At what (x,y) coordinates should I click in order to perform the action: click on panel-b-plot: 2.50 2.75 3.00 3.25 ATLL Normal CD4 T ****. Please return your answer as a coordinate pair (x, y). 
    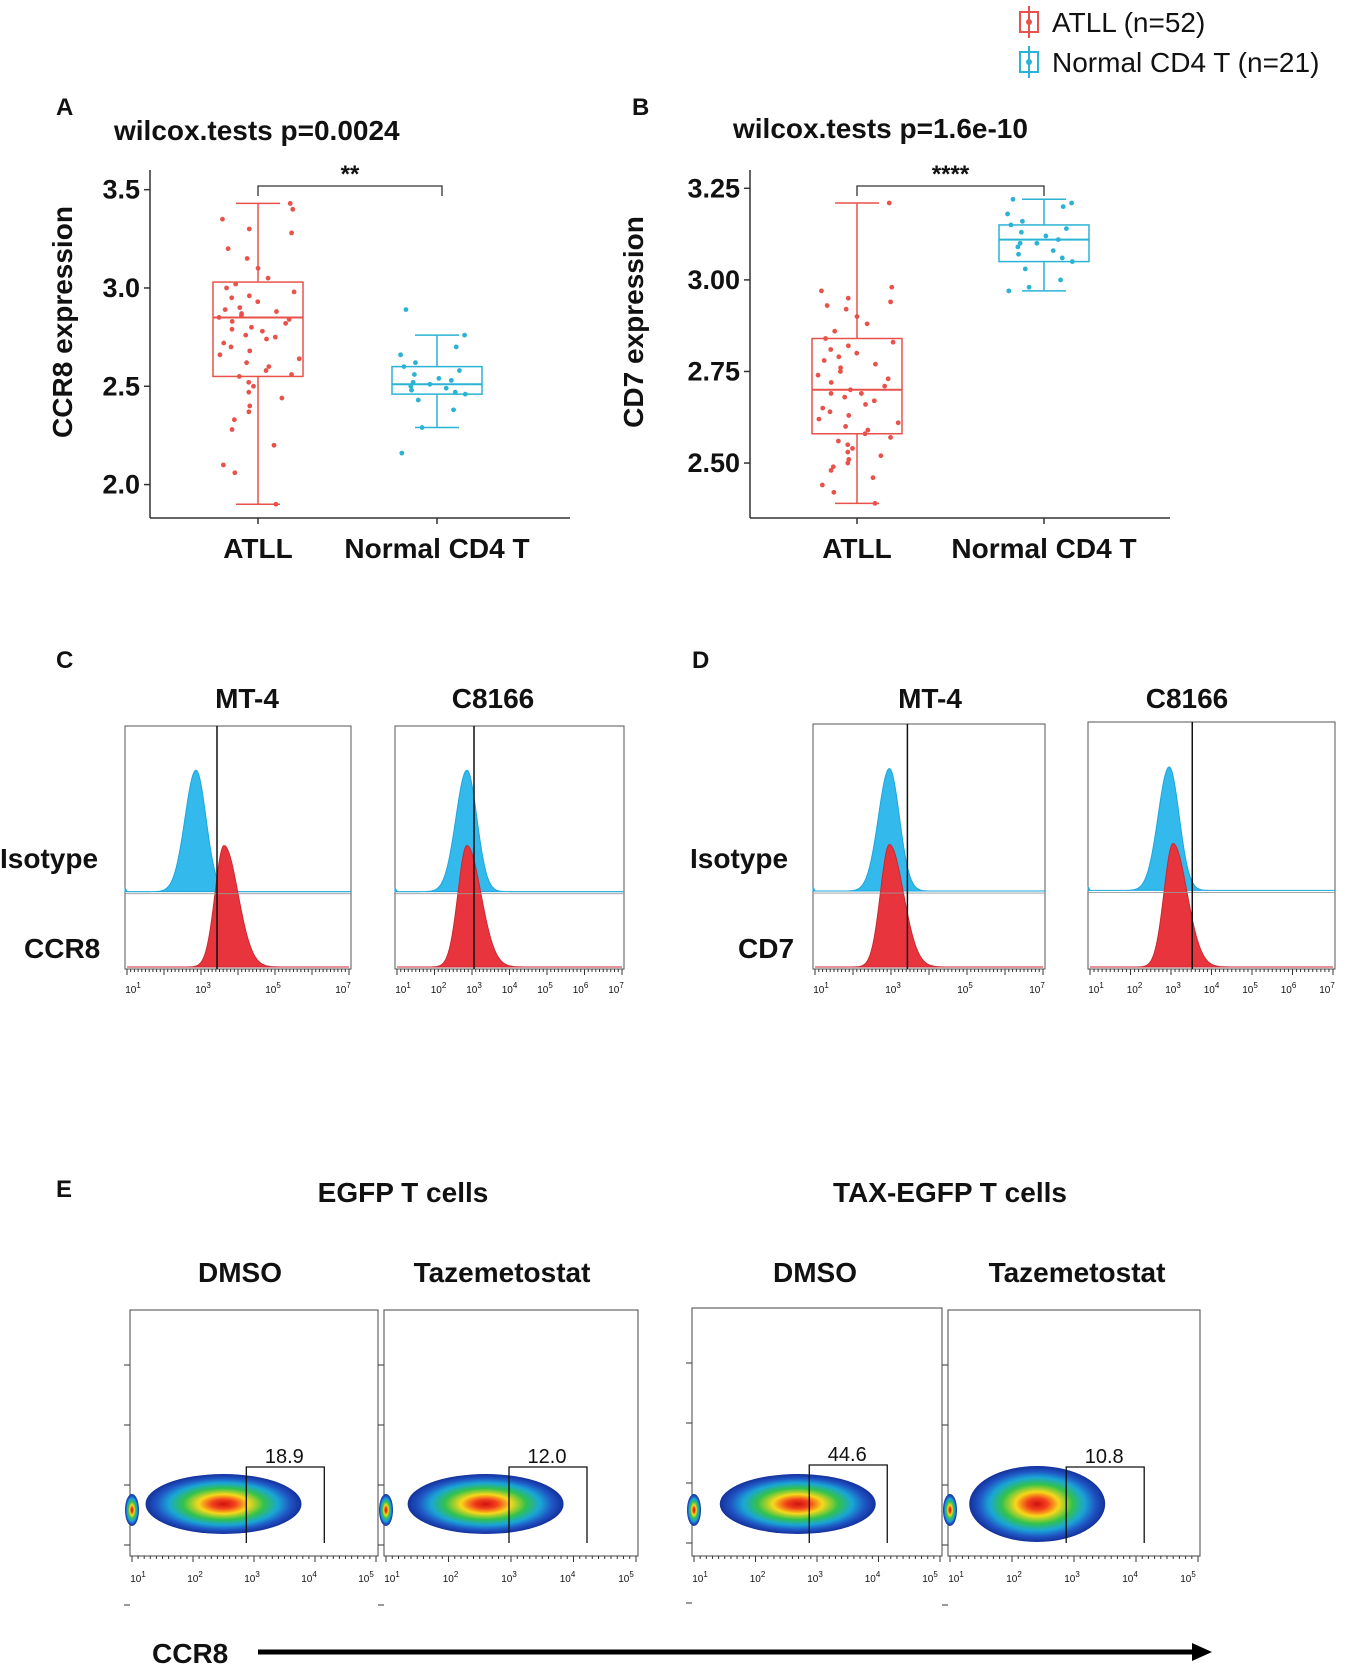
    Looking at the image, I should click on (928, 362).